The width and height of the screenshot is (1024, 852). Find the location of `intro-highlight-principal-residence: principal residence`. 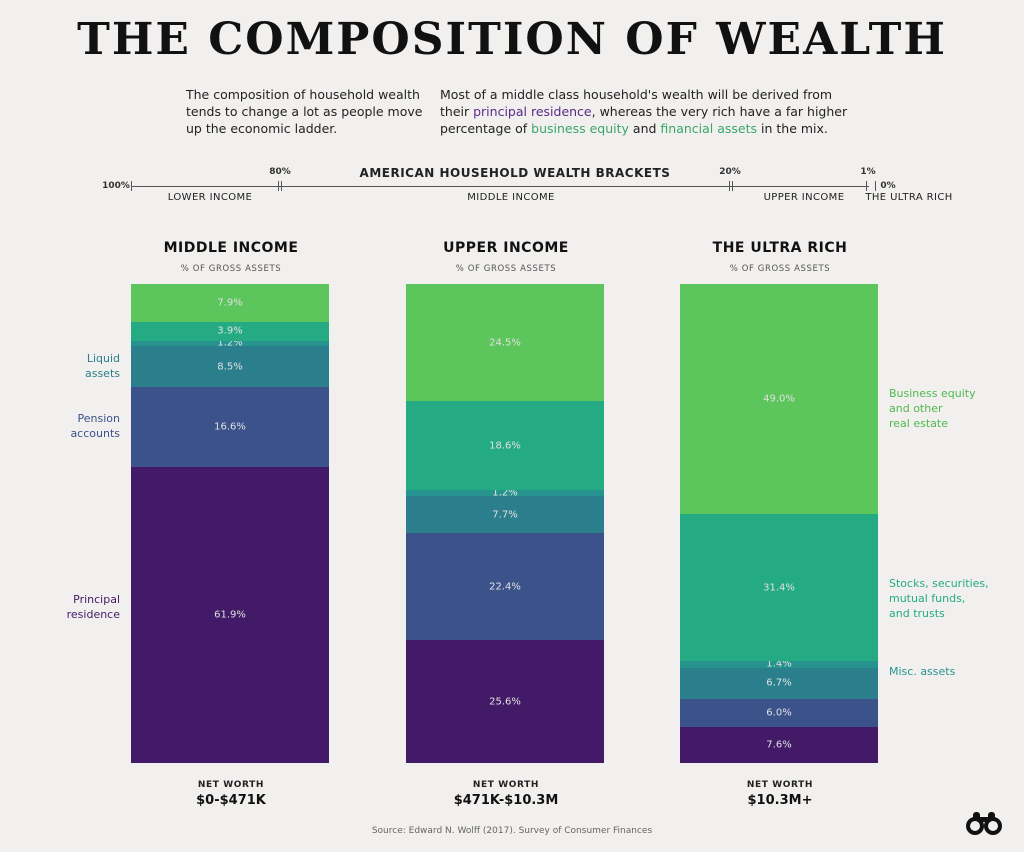

intro-highlight-principal-residence: principal residence is located at coordinates (532, 111).